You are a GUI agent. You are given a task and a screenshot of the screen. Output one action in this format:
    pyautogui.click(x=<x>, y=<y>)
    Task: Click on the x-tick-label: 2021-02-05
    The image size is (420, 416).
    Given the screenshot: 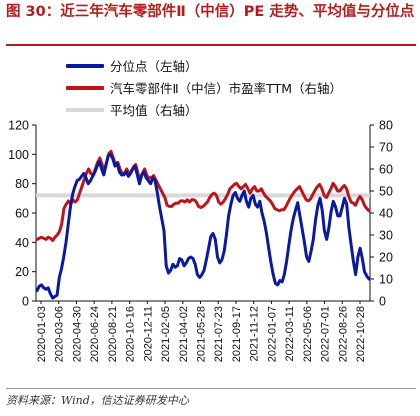 What is the action you would take?
    pyautogui.click(x=166, y=334)
    